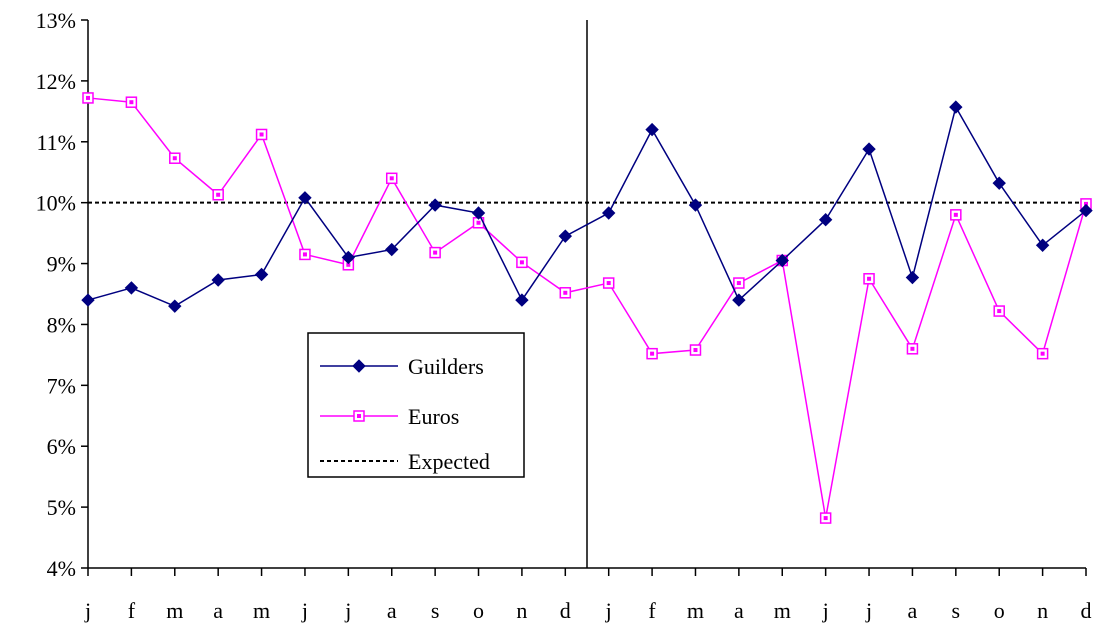 Image resolution: width=1100 pixels, height=632 pixels. I want to click on y-tick-label: 4%, so click(61, 568).